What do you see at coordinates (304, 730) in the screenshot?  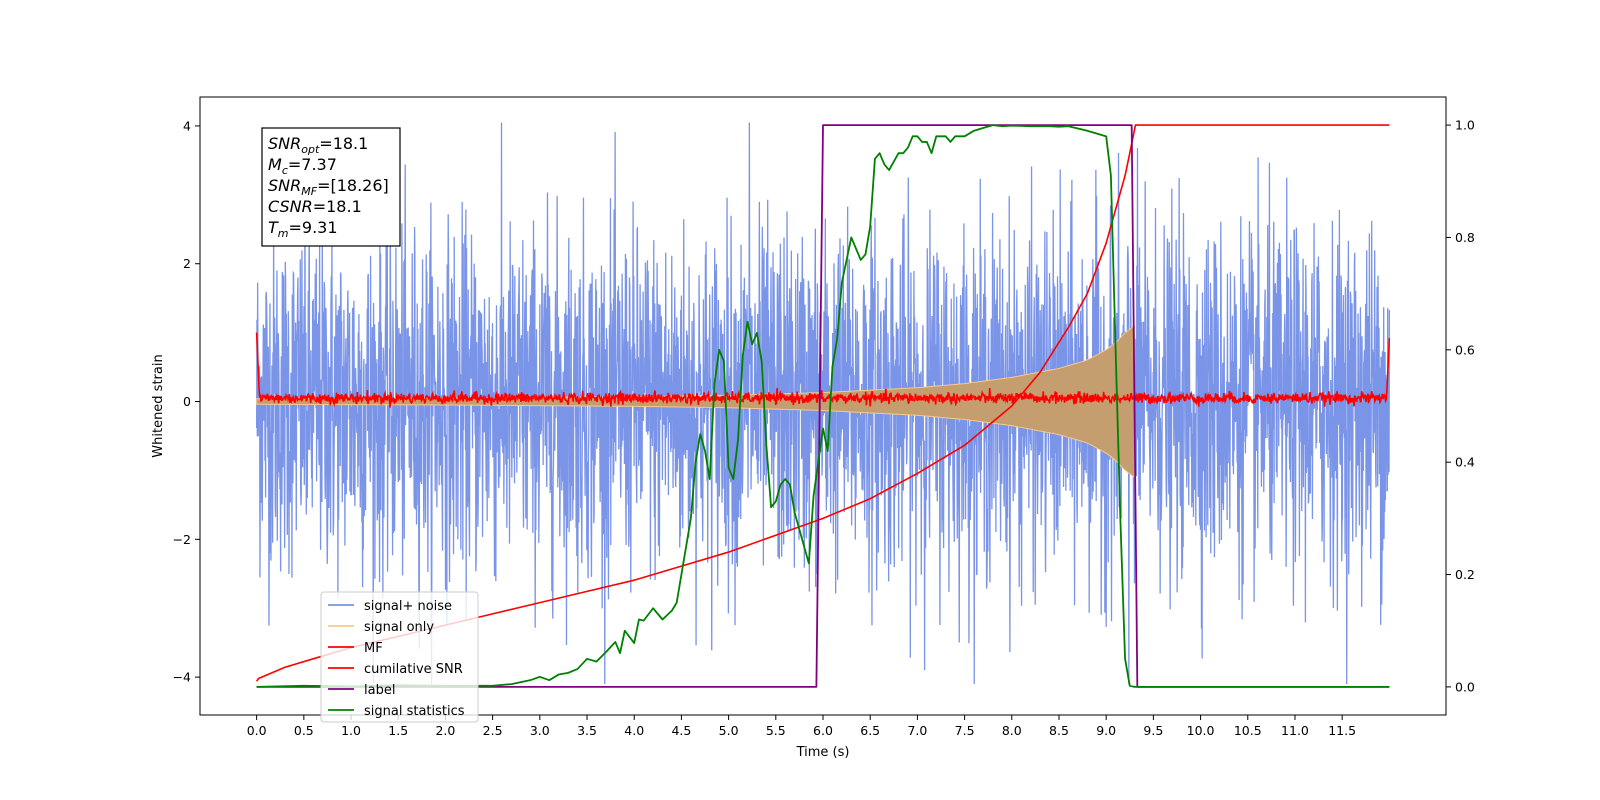 I see `x-tick-label: 0.5` at bounding box center [304, 730].